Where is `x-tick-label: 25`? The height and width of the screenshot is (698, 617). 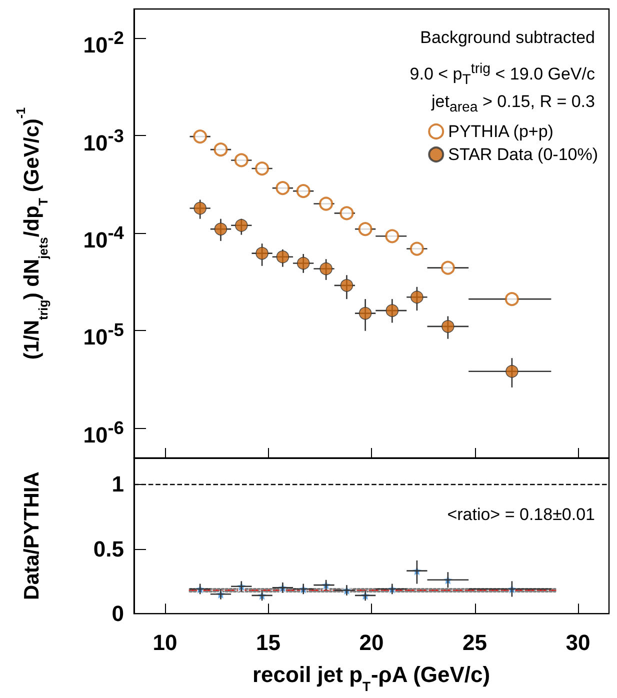 x-tick-label: 25 is located at coordinates (475, 642).